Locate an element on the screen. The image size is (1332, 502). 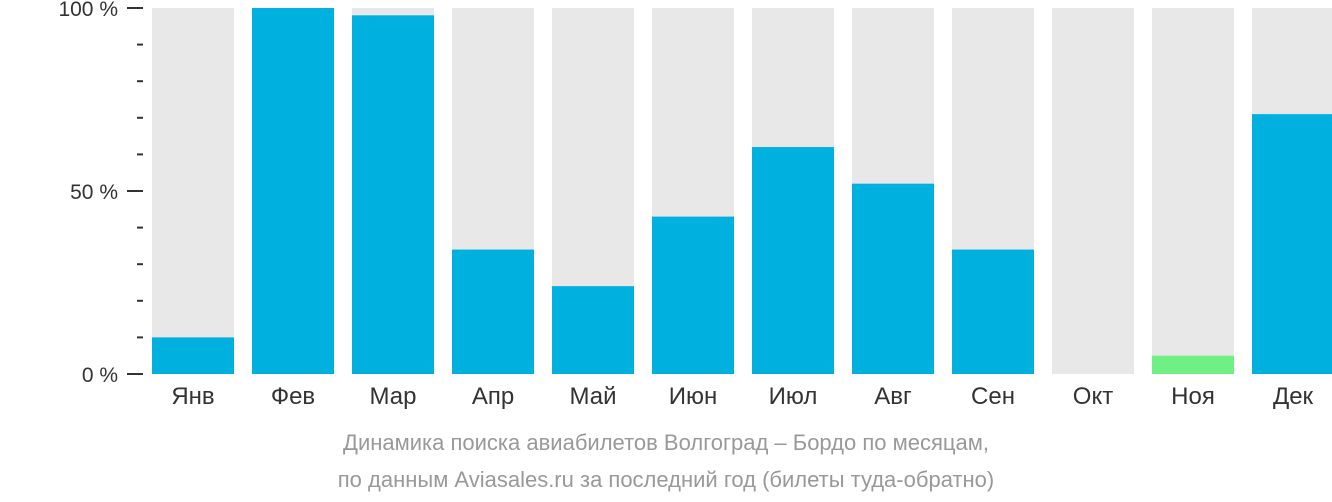
x-tick-label: Апр is located at coordinates (493, 396).